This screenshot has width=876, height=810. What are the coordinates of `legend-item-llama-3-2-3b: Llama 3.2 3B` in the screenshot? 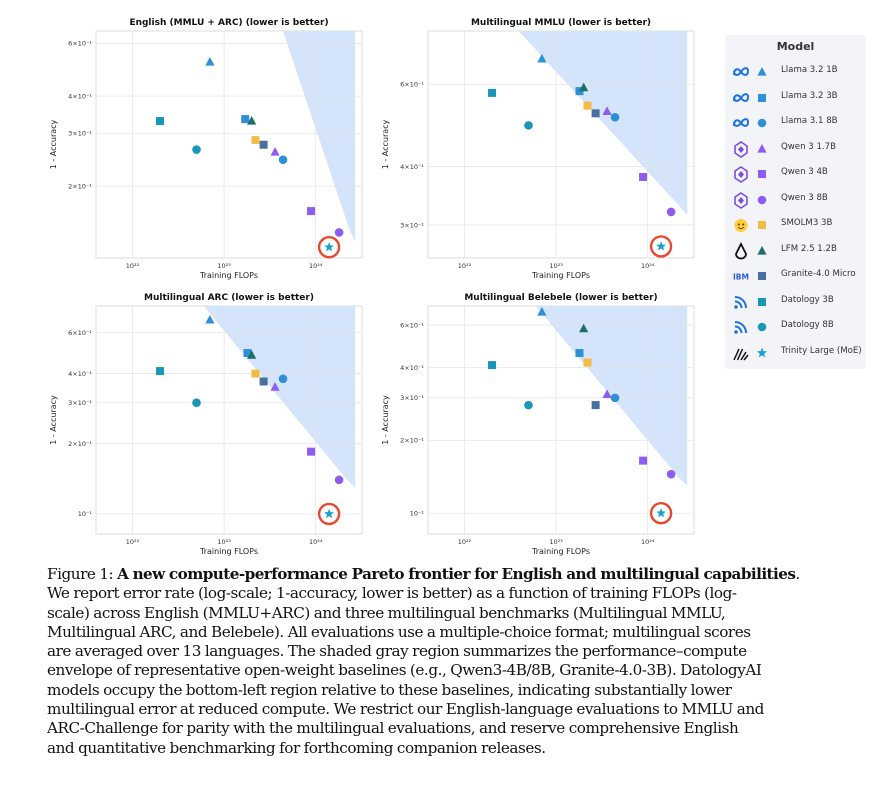 It's located at (797, 97).